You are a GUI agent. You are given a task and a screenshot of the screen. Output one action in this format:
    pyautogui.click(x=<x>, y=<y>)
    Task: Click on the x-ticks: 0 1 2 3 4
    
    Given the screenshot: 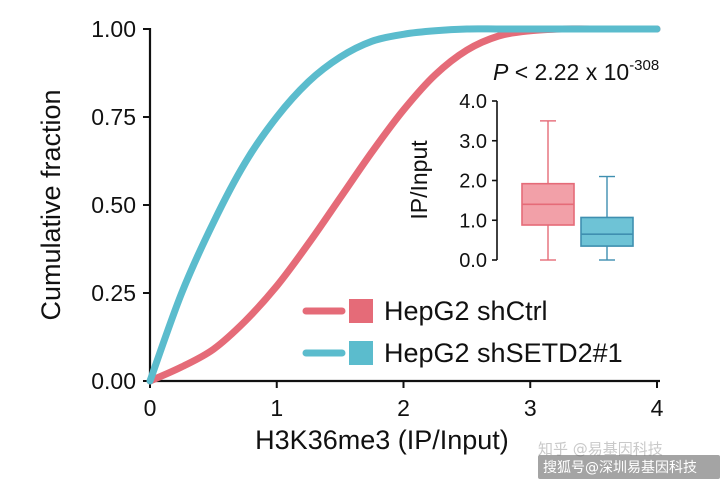 What is the action you would take?
    pyautogui.click(x=404, y=401)
    